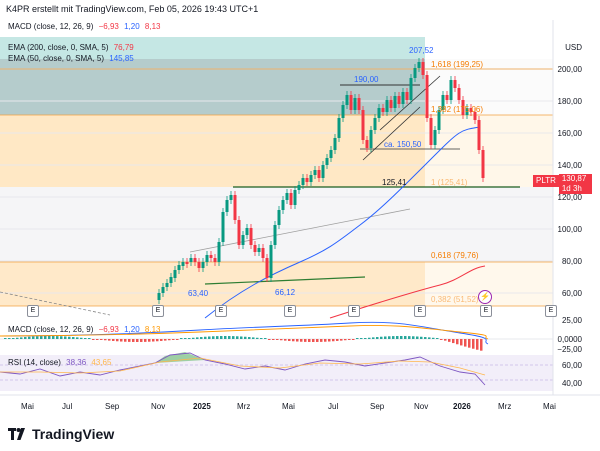 This screenshot has width=600, height=451. What do you see at coordinates (569, 339) in the screenshot?
I see `macd-tick: 0,0000` at bounding box center [569, 339].